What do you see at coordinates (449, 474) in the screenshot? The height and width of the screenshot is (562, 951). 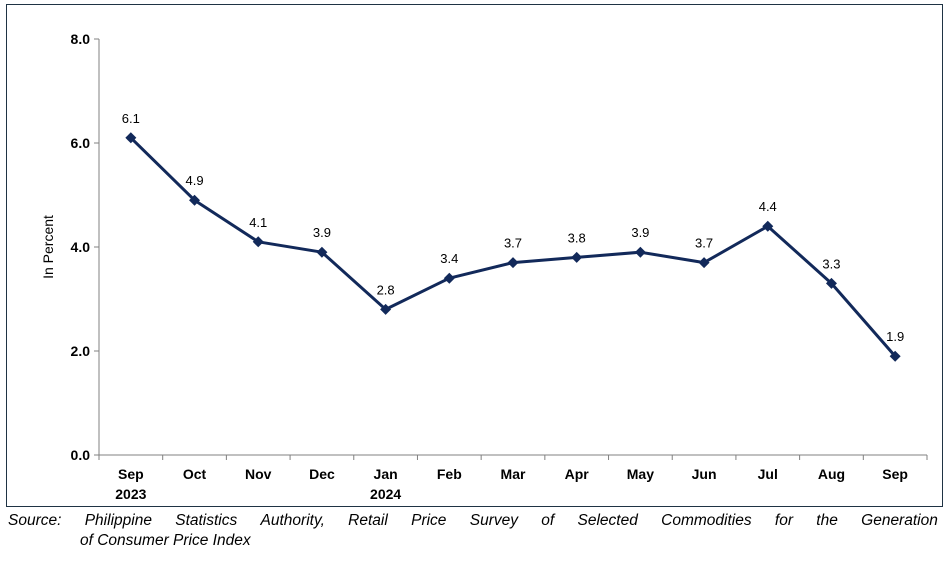 I see `x-tick-label: Feb` at bounding box center [449, 474].